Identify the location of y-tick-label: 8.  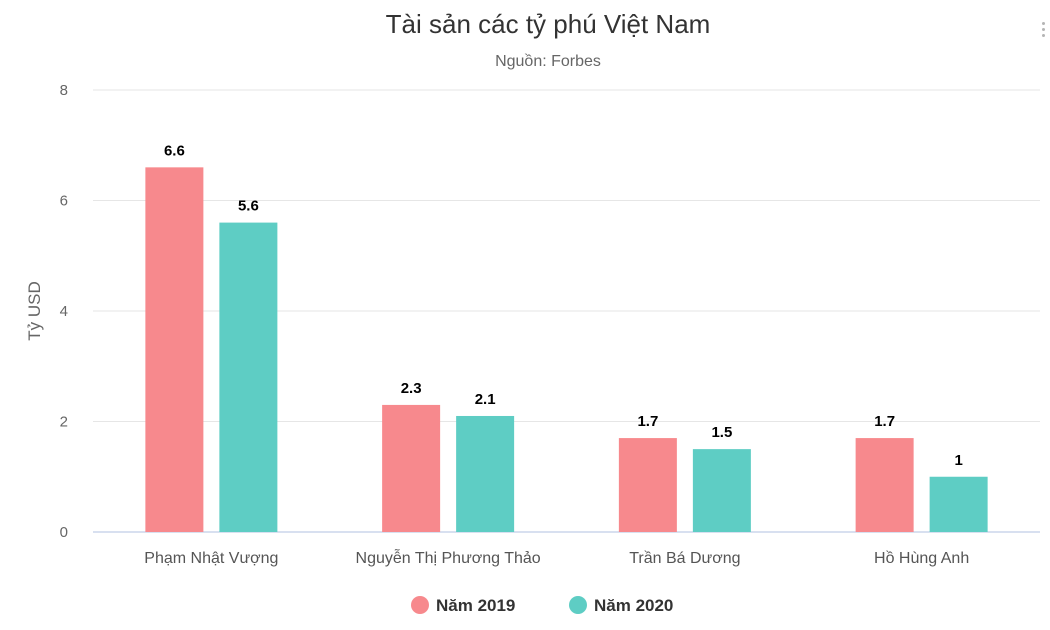
(64, 90).